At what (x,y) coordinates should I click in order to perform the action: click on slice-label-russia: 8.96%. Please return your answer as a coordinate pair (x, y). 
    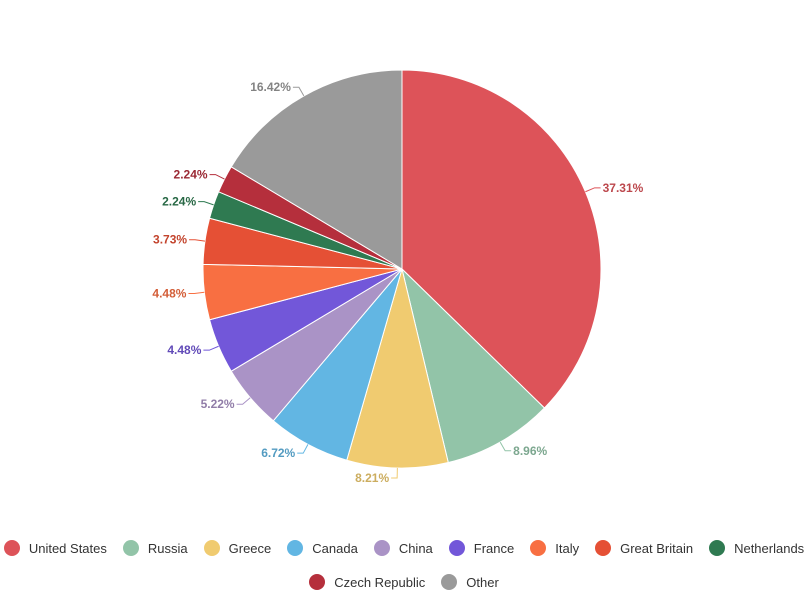
    Looking at the image, I should click on (530, 451).